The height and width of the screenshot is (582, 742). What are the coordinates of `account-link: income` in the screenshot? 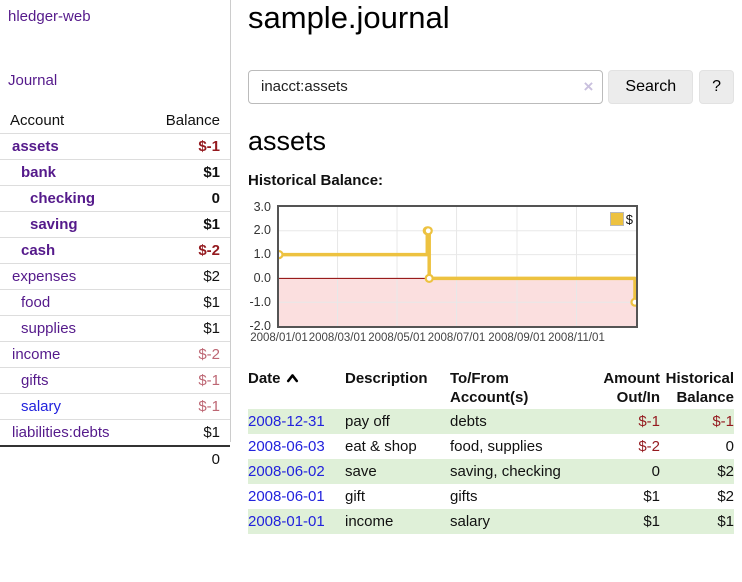 It's located at (36, 354).